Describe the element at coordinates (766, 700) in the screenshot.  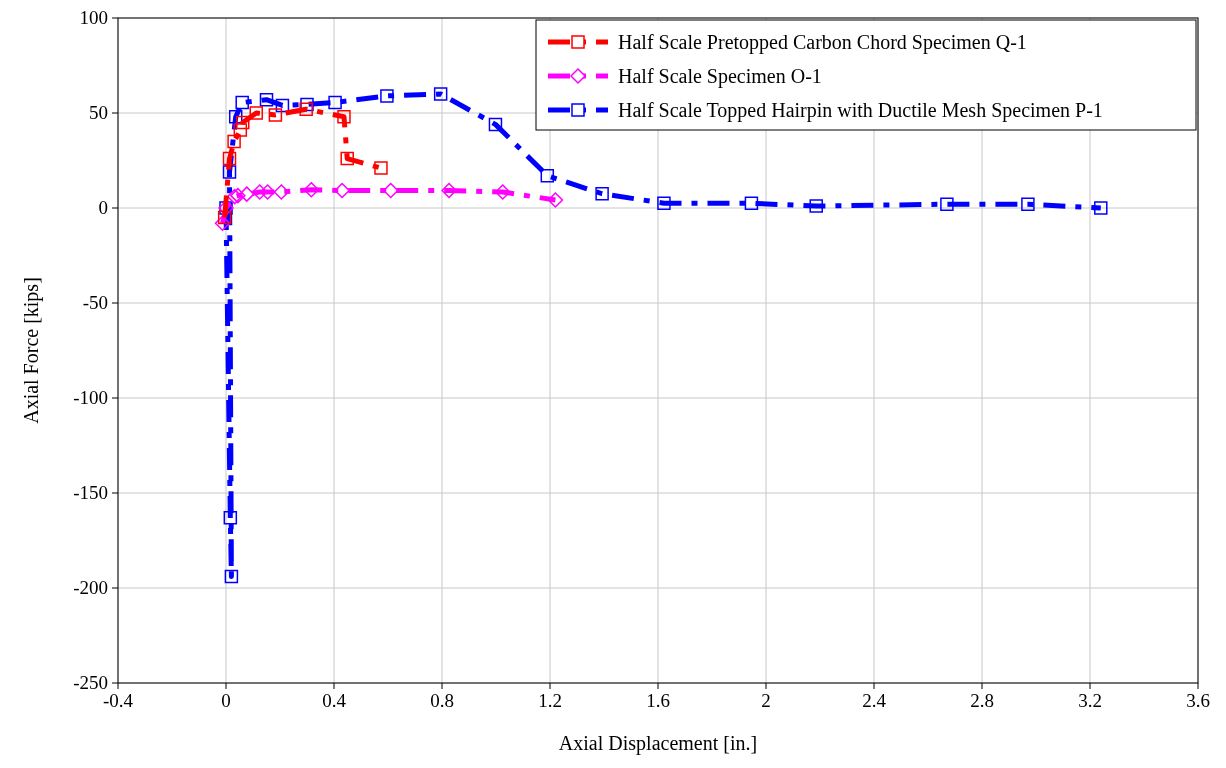
I see `x-tick-label: 2` at that location.